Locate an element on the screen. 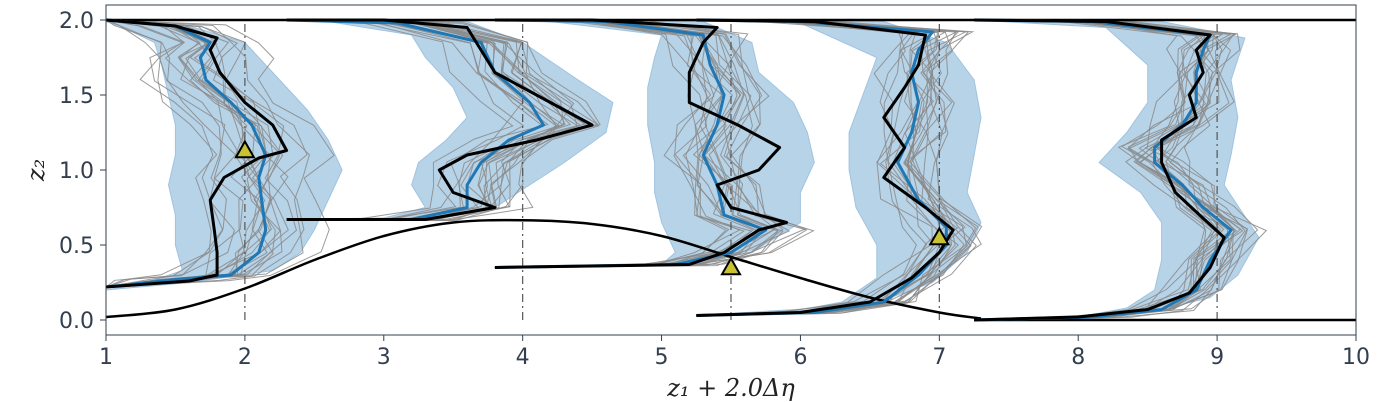 The image size is (1400, 402). uncertainty-band is located at coordinates (224, 156).